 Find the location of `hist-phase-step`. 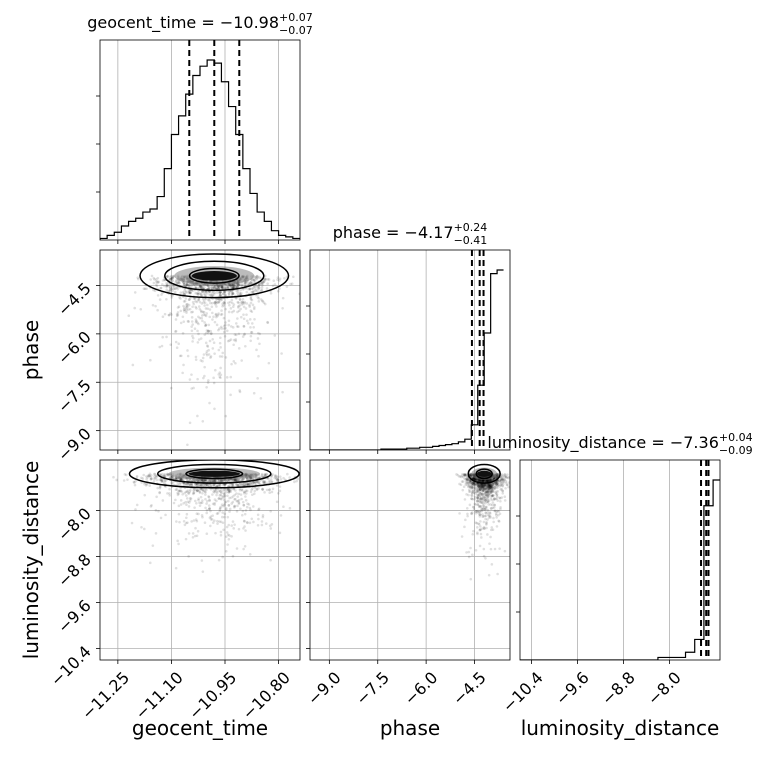

hist-phase-step is located at coordinates (407, 359).